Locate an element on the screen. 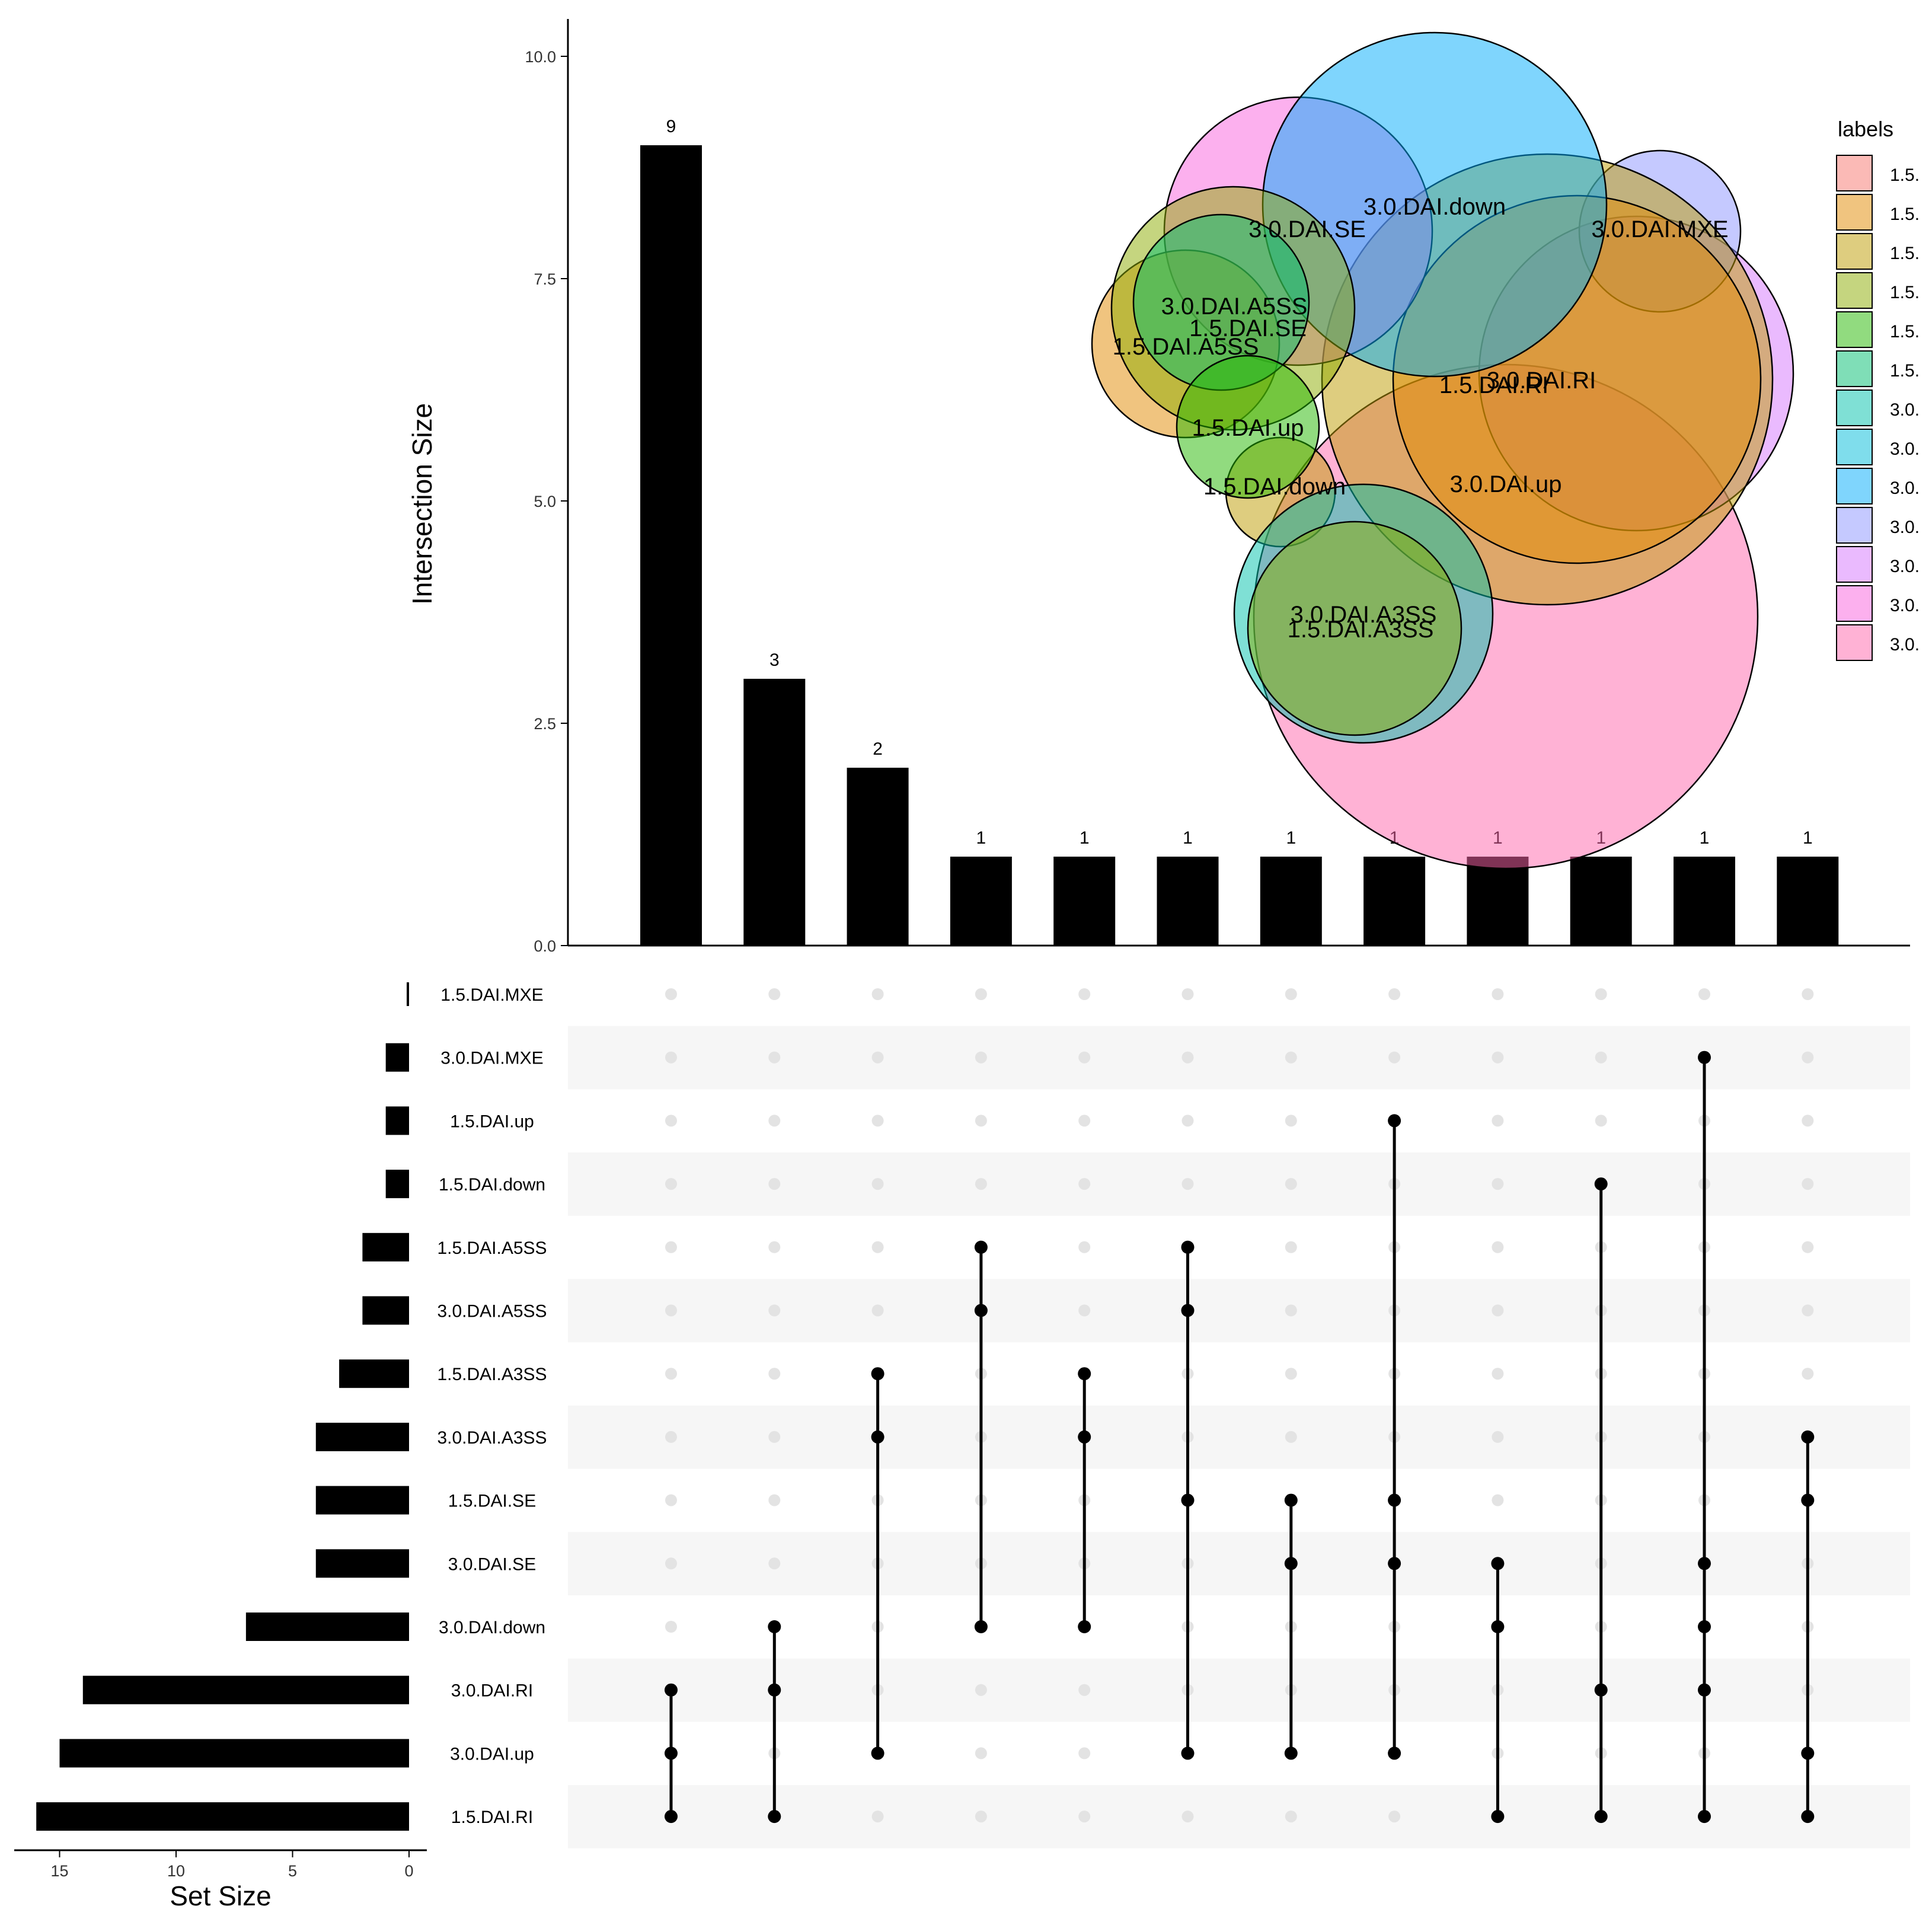 The width and height of the screenshot is (1932, 1919). y-tick-label: 2.5 is located at coordinates (545, 724).